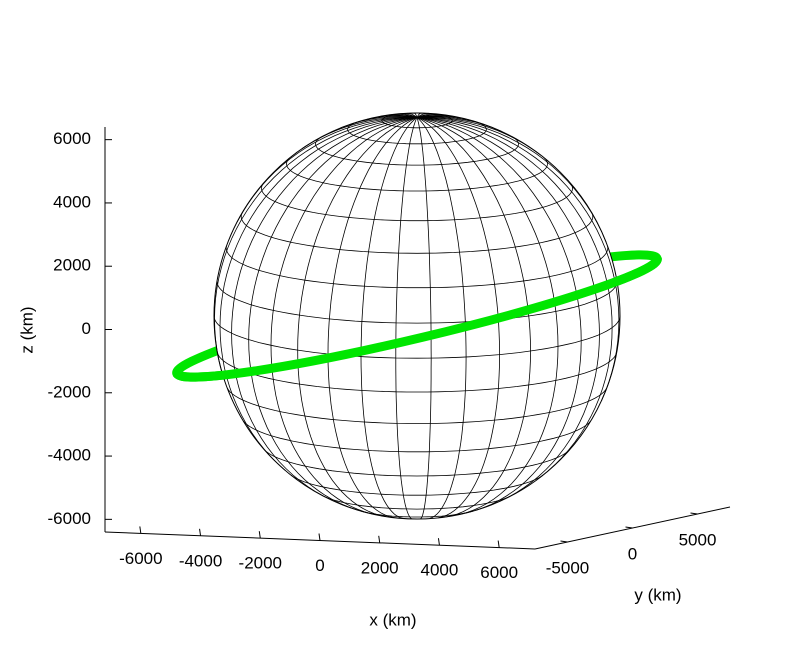 The height and width of the screenshot is (657, 808). Describe the element at coordinates (698, 539) in the screenshot. I see `y-tick-label: 5000` at that location.